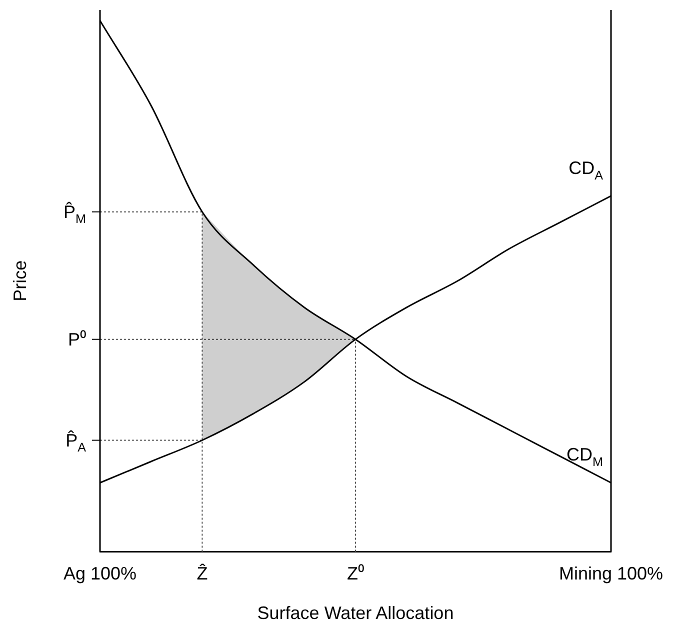  What do you see at coordinates (355, 574) in the screenshot?
I see `x-tick-label: Z⁰` at bounding box center [355, 574].